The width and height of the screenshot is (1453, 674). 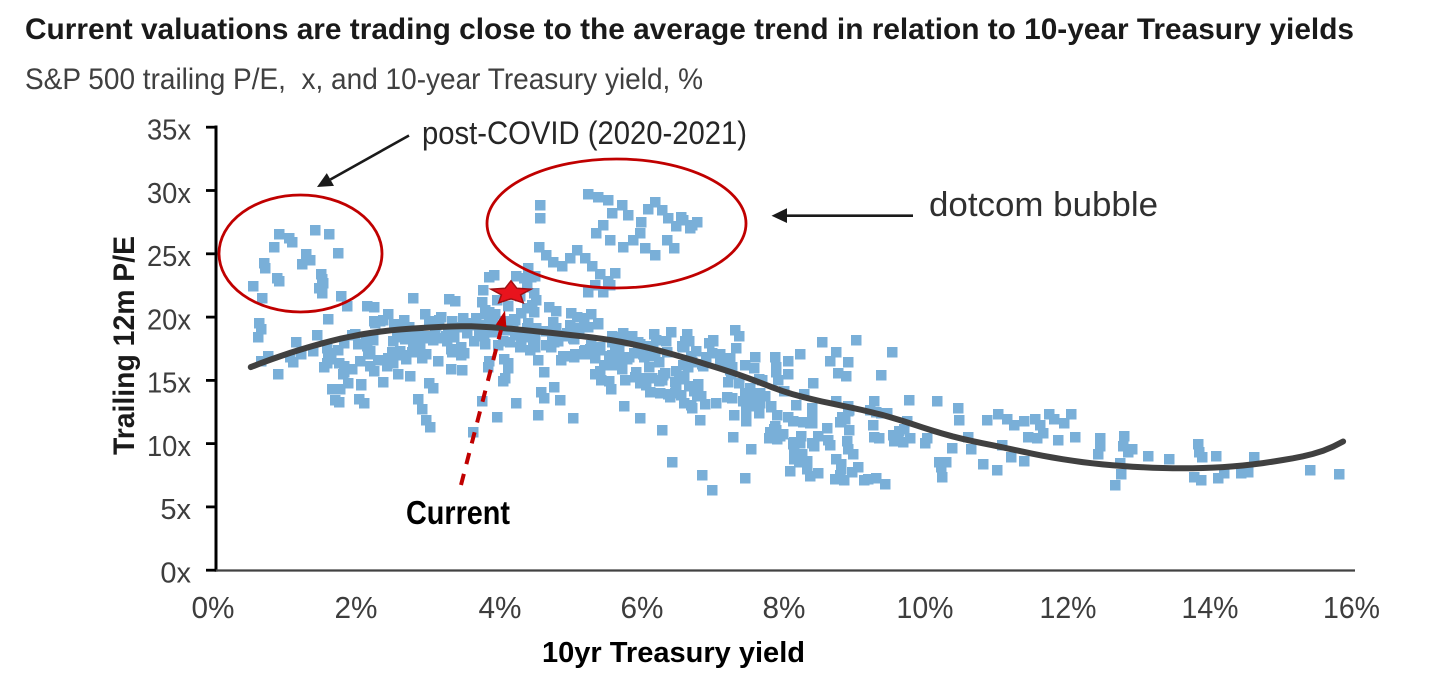 What do you see at coordinates (169, 384) in the screenshot?
I see `svg-text: 15x` at bounding box center [169, 384].